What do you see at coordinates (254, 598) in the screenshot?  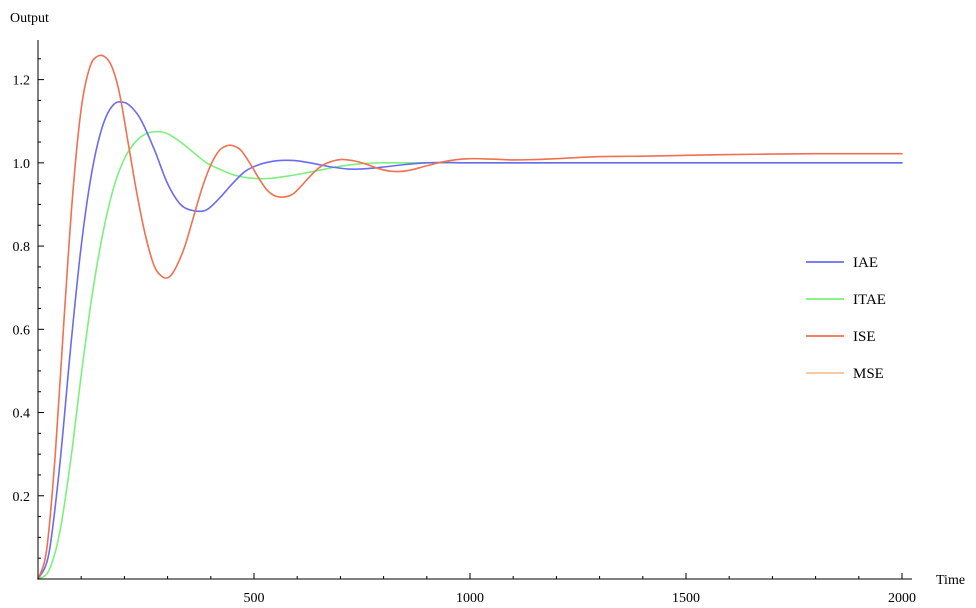 I see `x-tick-label: 500` at bounding box center [254, 598].